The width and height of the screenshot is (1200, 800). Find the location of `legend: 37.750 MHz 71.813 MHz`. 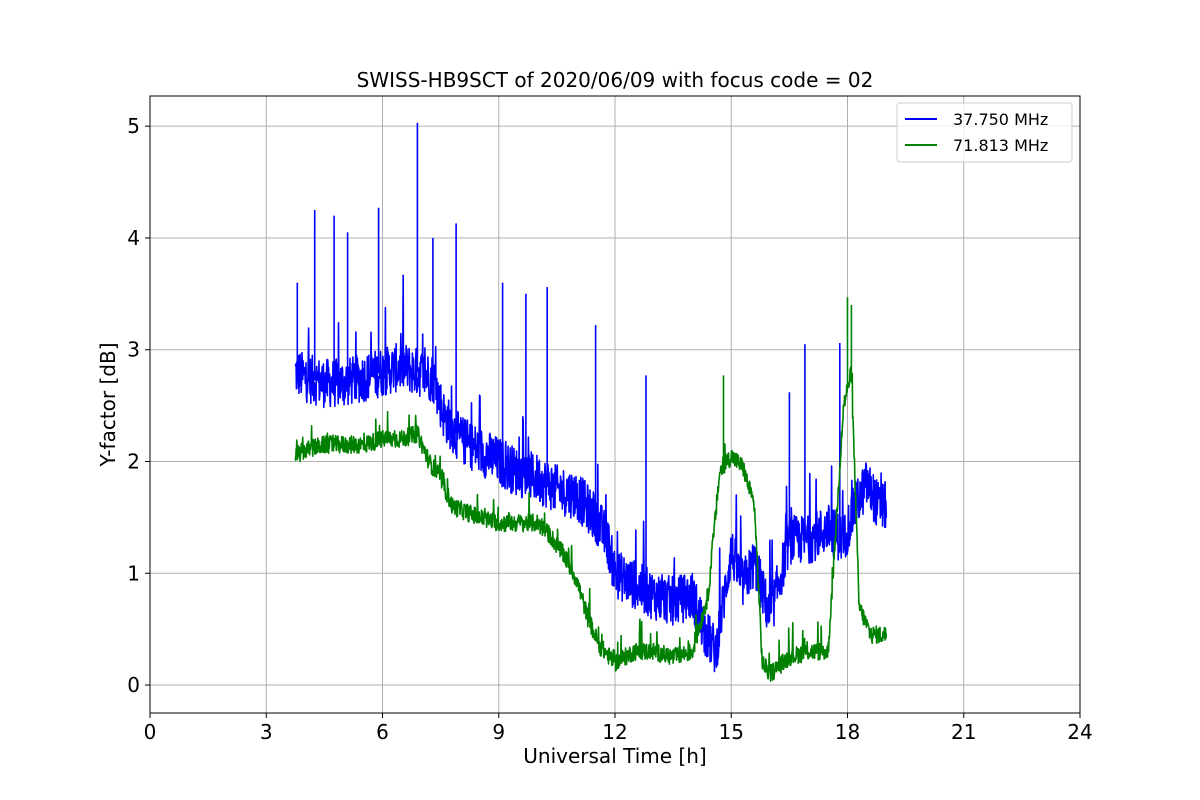

legend: 37.750 MHz 71.813 MHz is located at coordinates (984, 132).